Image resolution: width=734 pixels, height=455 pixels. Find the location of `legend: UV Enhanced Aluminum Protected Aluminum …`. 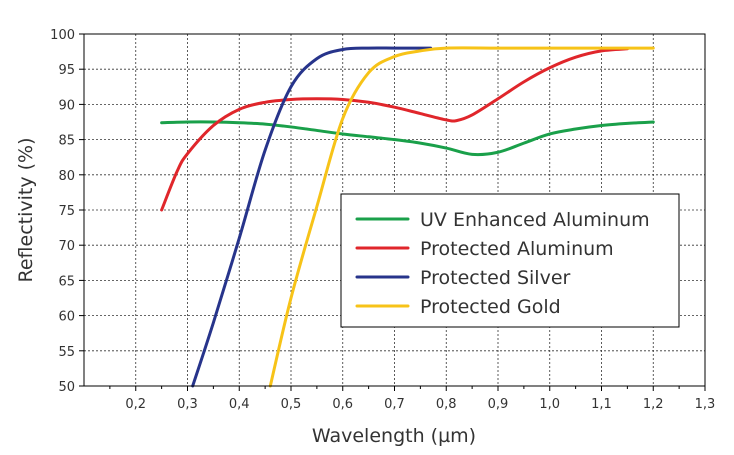

legend: UV Enhanced Aluminum Protected Aluminum … is located at coordinates (510, 260).